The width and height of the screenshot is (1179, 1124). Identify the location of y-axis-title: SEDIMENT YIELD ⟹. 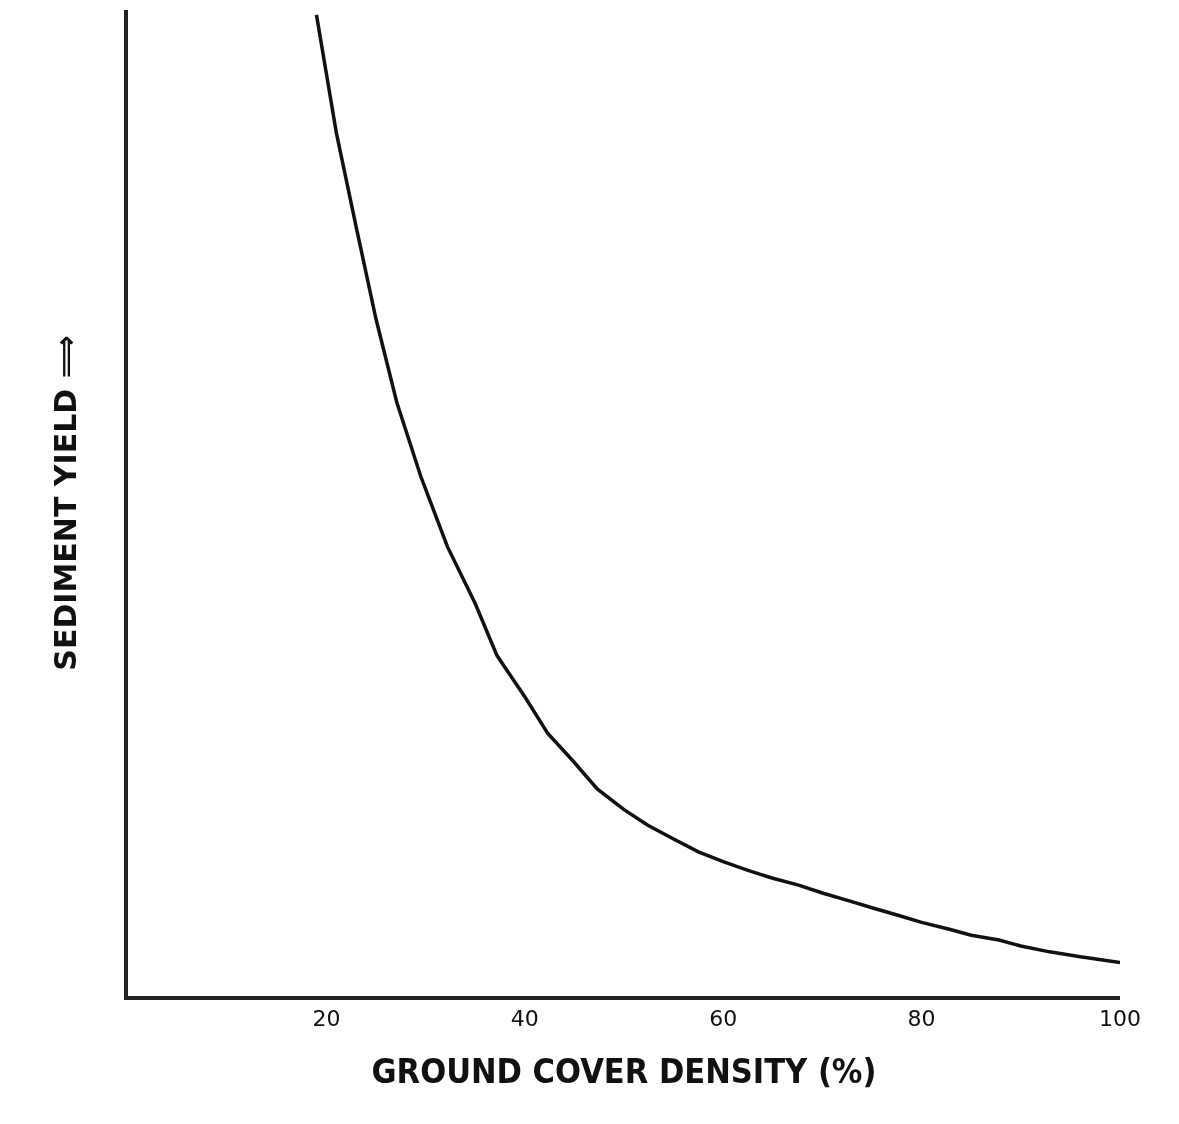
(65, 503).